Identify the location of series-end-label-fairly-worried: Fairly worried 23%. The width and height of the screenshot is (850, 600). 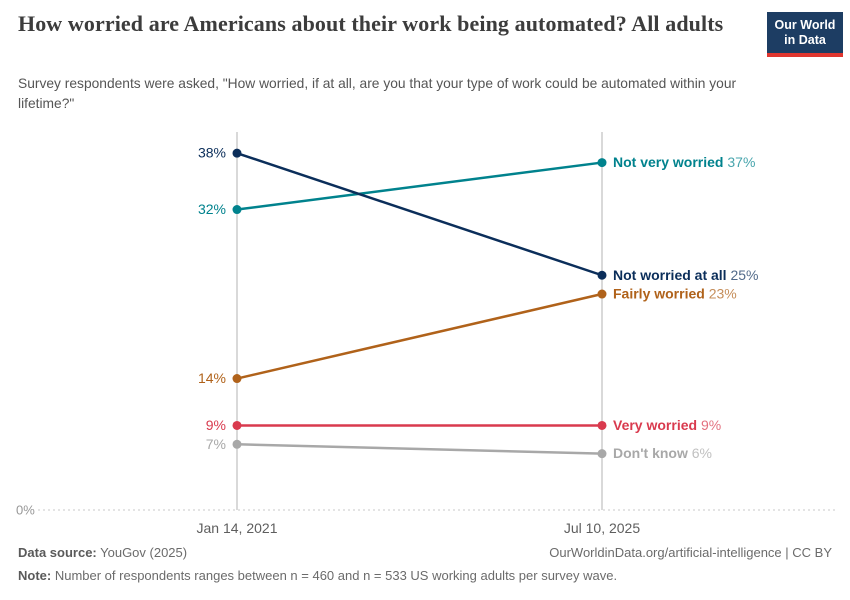
(675, 294).